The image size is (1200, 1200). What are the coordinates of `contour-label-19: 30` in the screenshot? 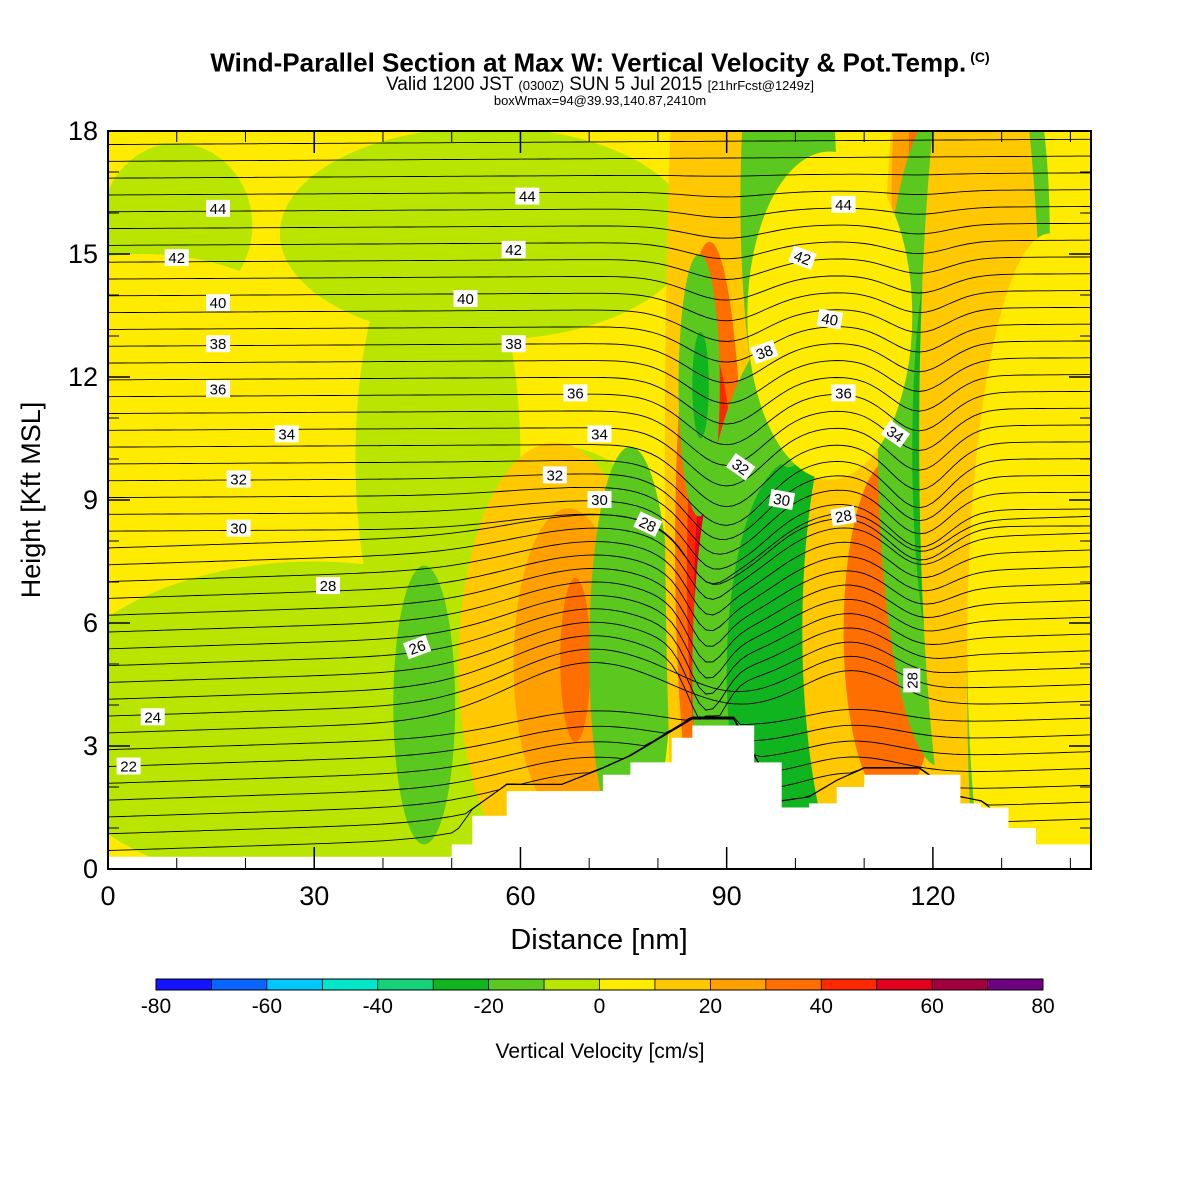 It's located at (599, 500).